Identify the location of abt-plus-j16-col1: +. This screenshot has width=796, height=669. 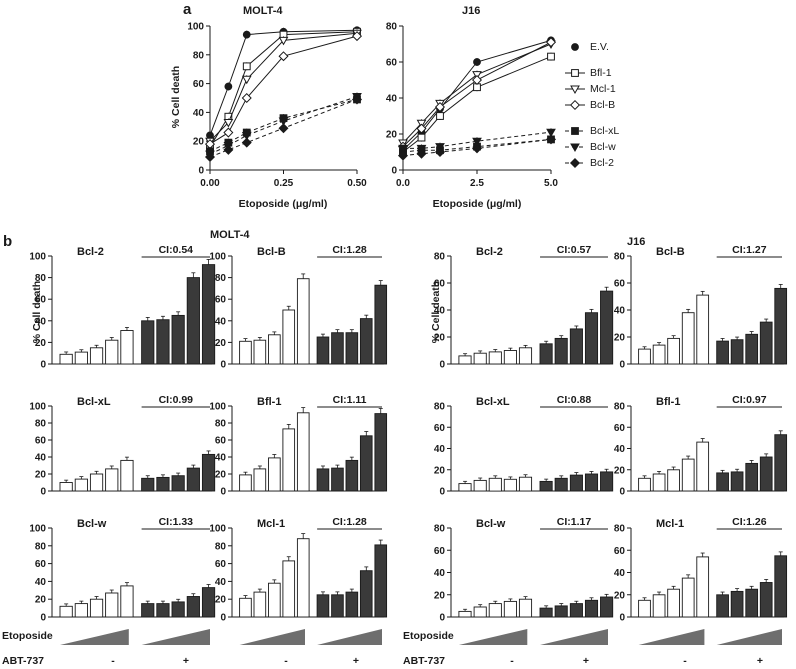
(586, 661).